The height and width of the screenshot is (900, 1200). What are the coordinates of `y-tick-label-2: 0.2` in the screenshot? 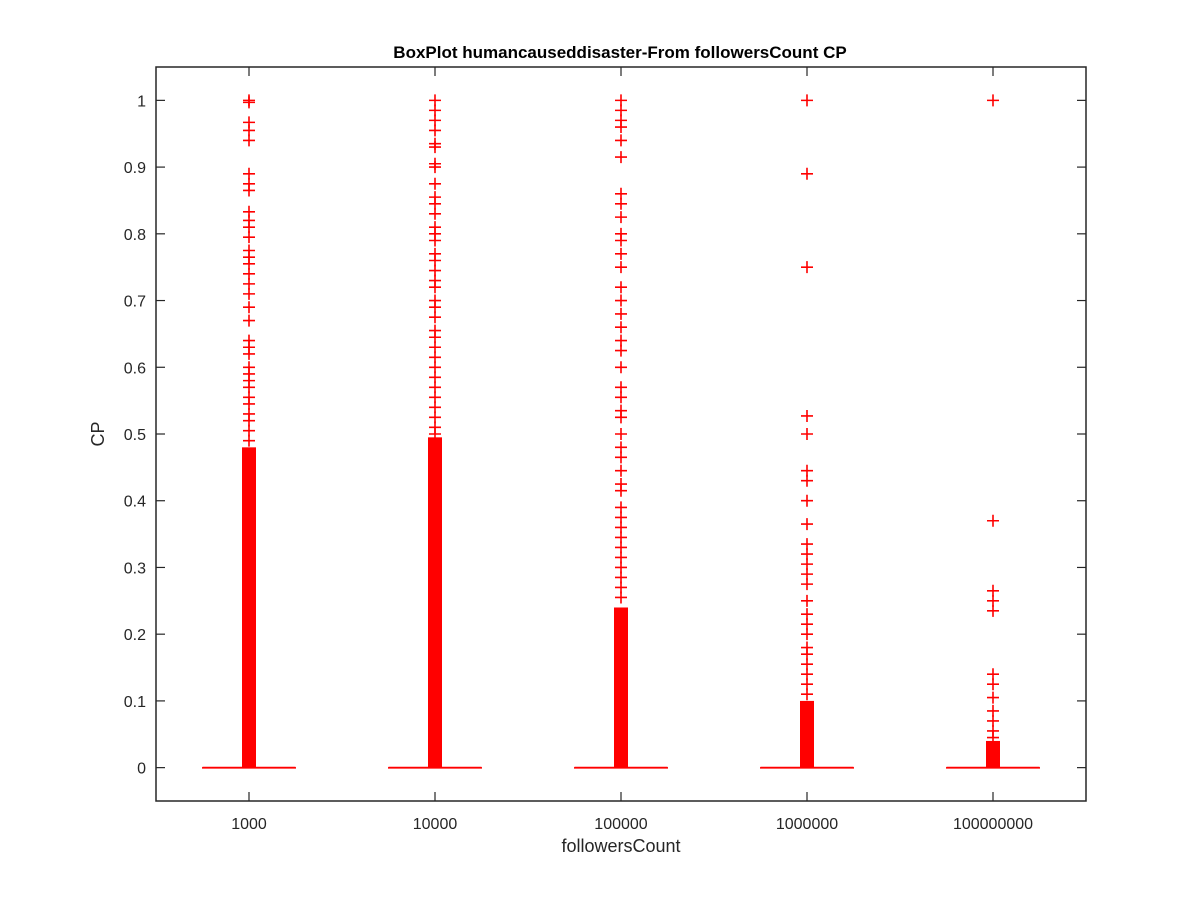 It's located at (135, 635).